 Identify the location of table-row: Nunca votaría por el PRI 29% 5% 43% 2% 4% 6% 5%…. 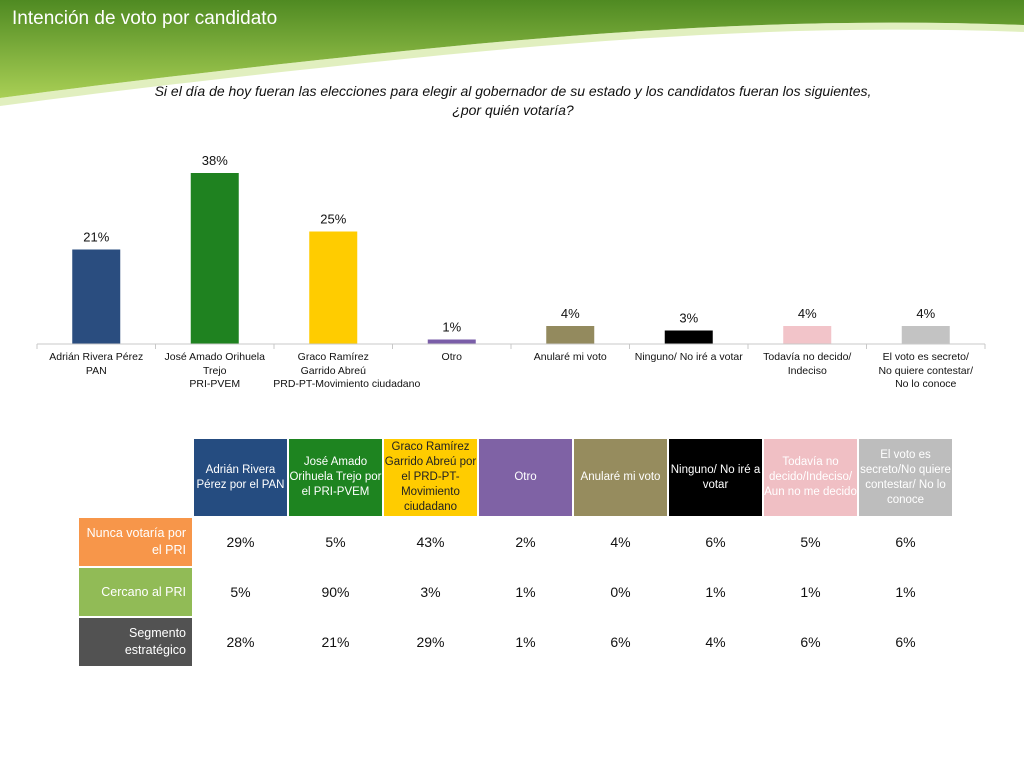
(515, 542).